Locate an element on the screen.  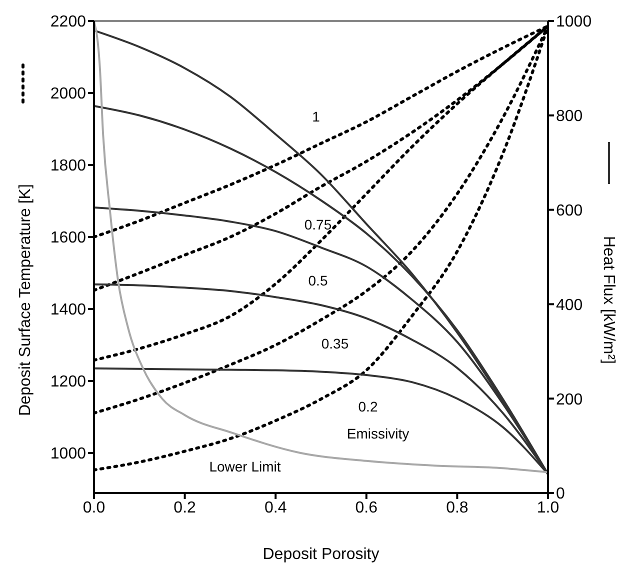
y2-tick-label: 400 is located at coordinates (569, 305).